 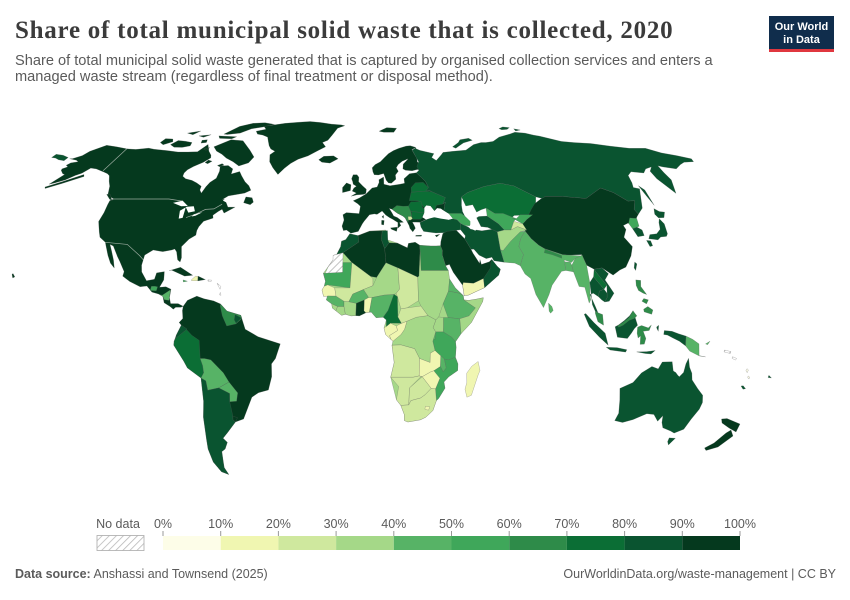 What do you see at coordinates (336, 524) in the screenshot?
I see `svg-text: 30%` at bounding box center [336, 524].